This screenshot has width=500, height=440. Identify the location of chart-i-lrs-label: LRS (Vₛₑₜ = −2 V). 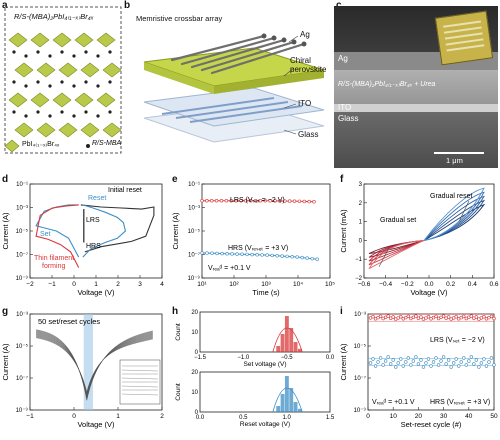
(457, 340).